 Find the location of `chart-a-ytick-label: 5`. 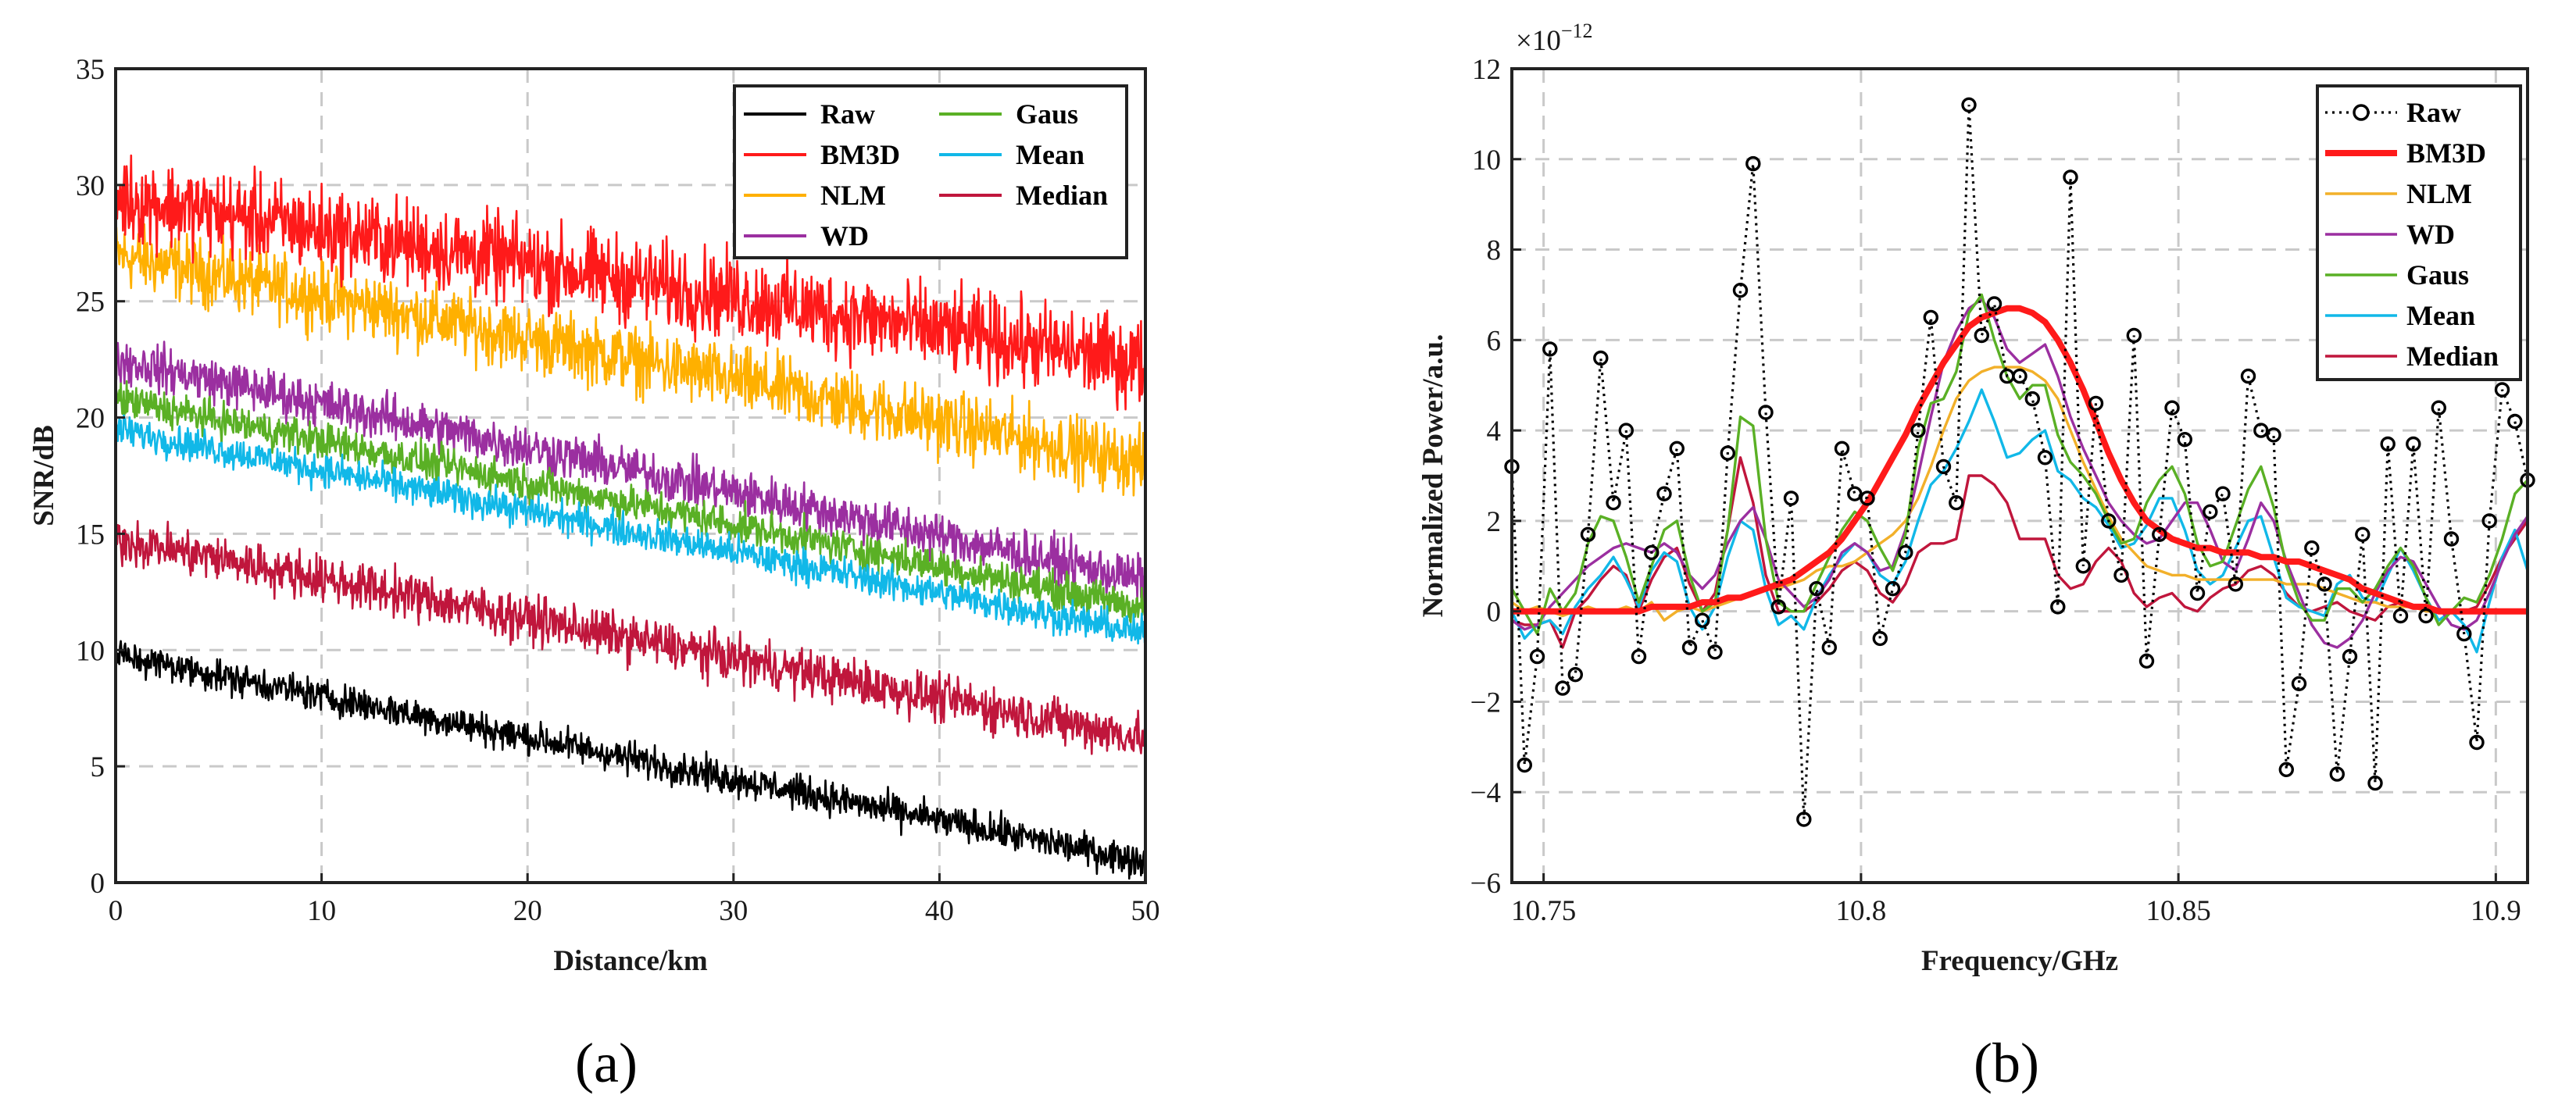

chart-a-ytick-label: 5 is located at coordinates (98, 767).